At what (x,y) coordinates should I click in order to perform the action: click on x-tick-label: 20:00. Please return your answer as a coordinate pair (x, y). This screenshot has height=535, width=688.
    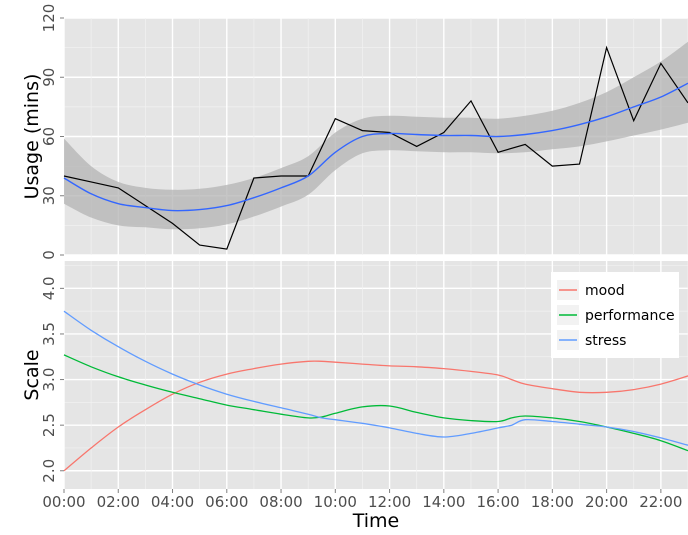
    Looking at the image, I should click on (606, 502).